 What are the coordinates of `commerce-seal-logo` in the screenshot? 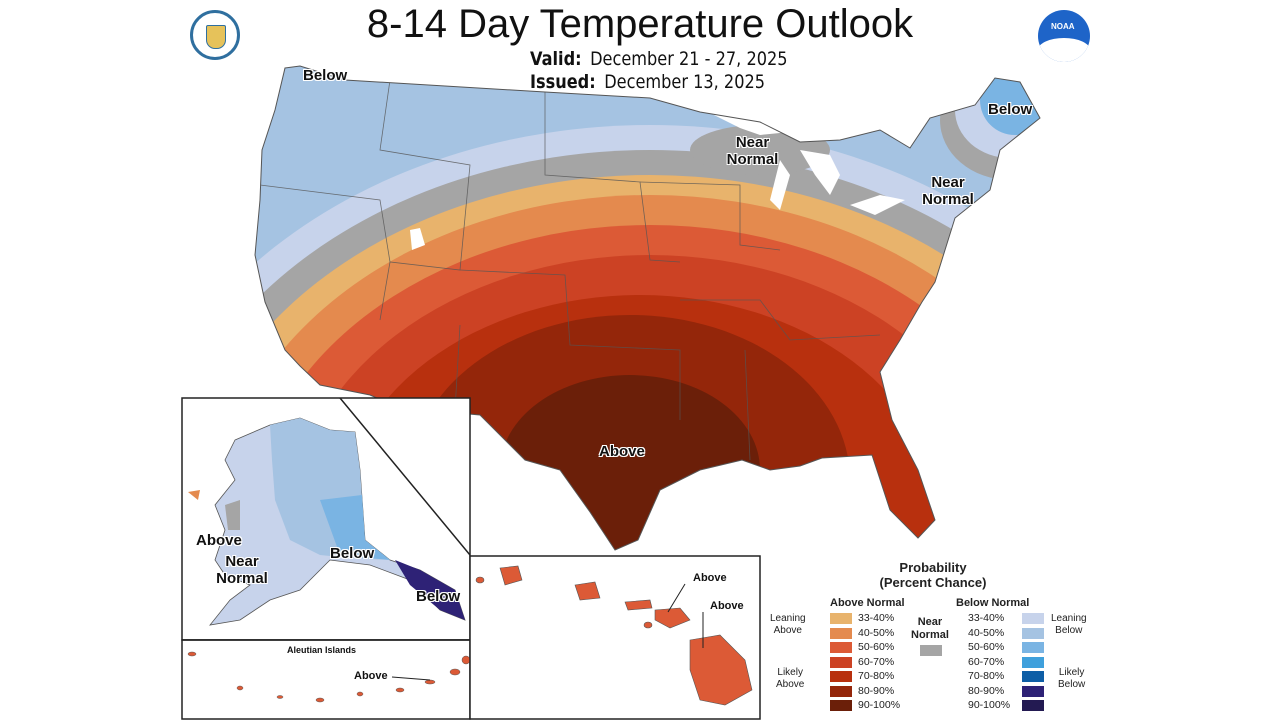 It's located at (215, 35).